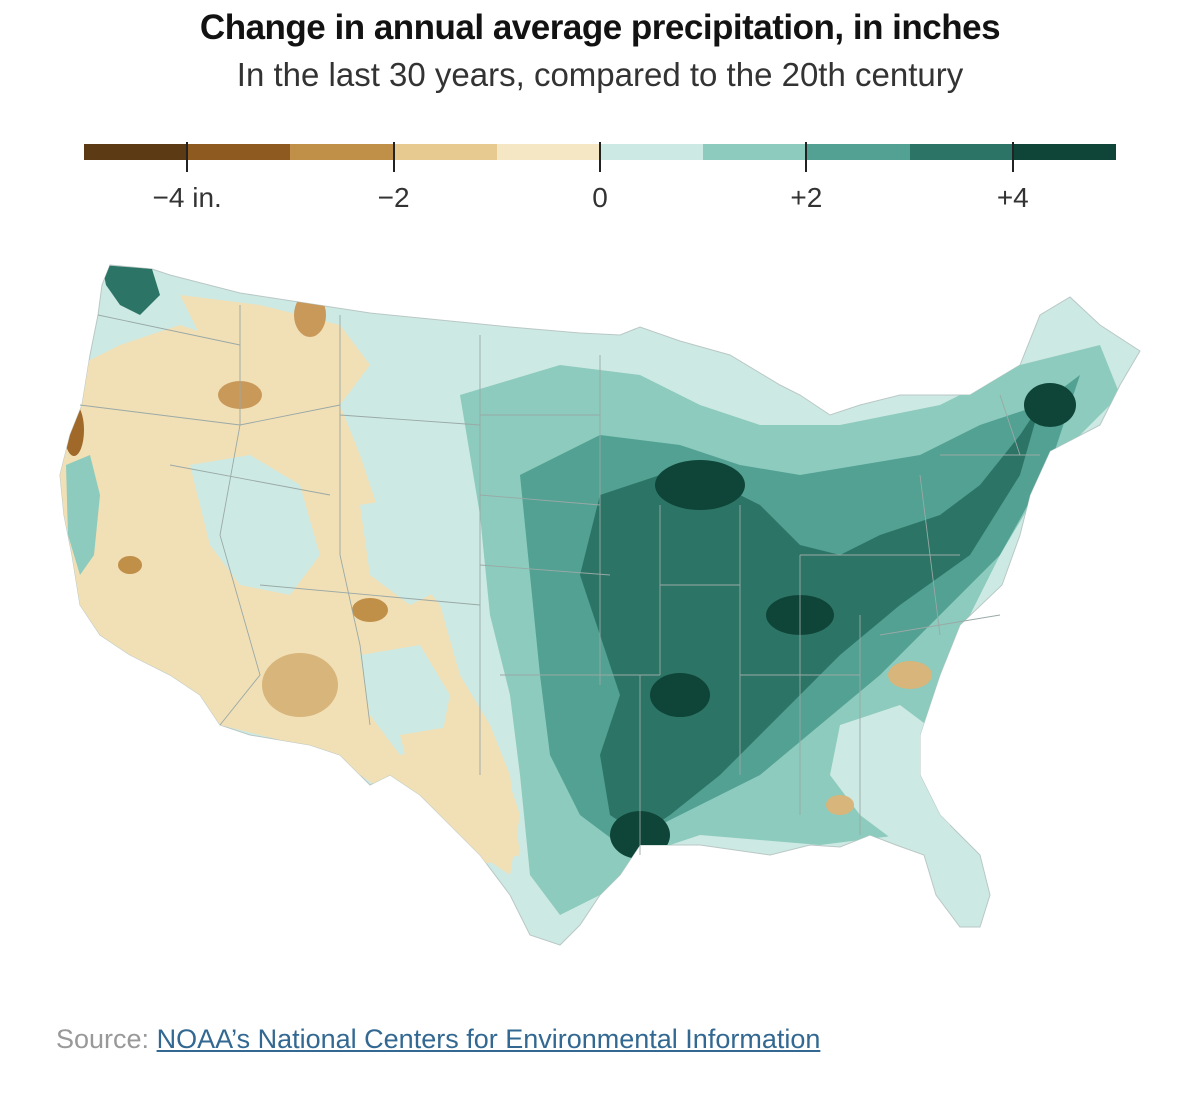 Image resolution: width=1200 pixels, height=1102 pixels. What do you see at coordinates (600, 197) in the screenshot?
I see `legend-tick-label: 0` at bounding box center [600, 197].